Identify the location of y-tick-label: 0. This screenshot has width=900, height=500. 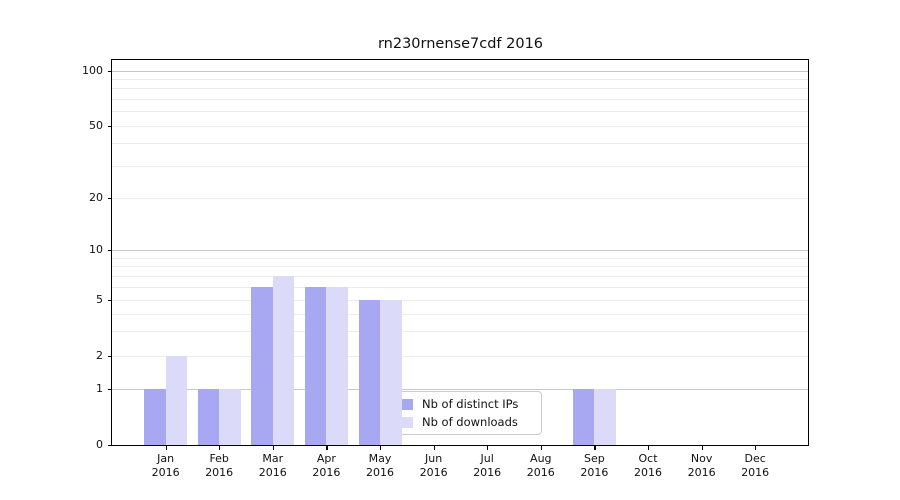
(99, 444).